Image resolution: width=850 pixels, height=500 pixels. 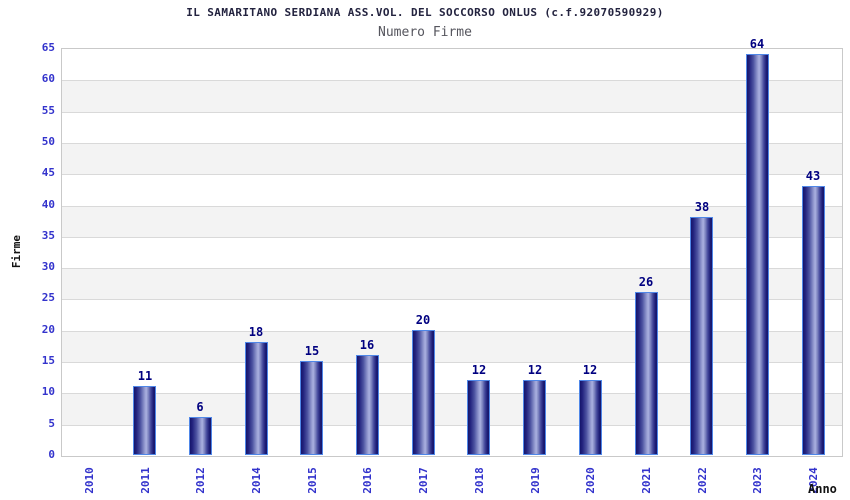 What do you see at coordinates (48, 360) in the screenshot?
I see `y-tick-label: 15` at bounding box center [48, 360].